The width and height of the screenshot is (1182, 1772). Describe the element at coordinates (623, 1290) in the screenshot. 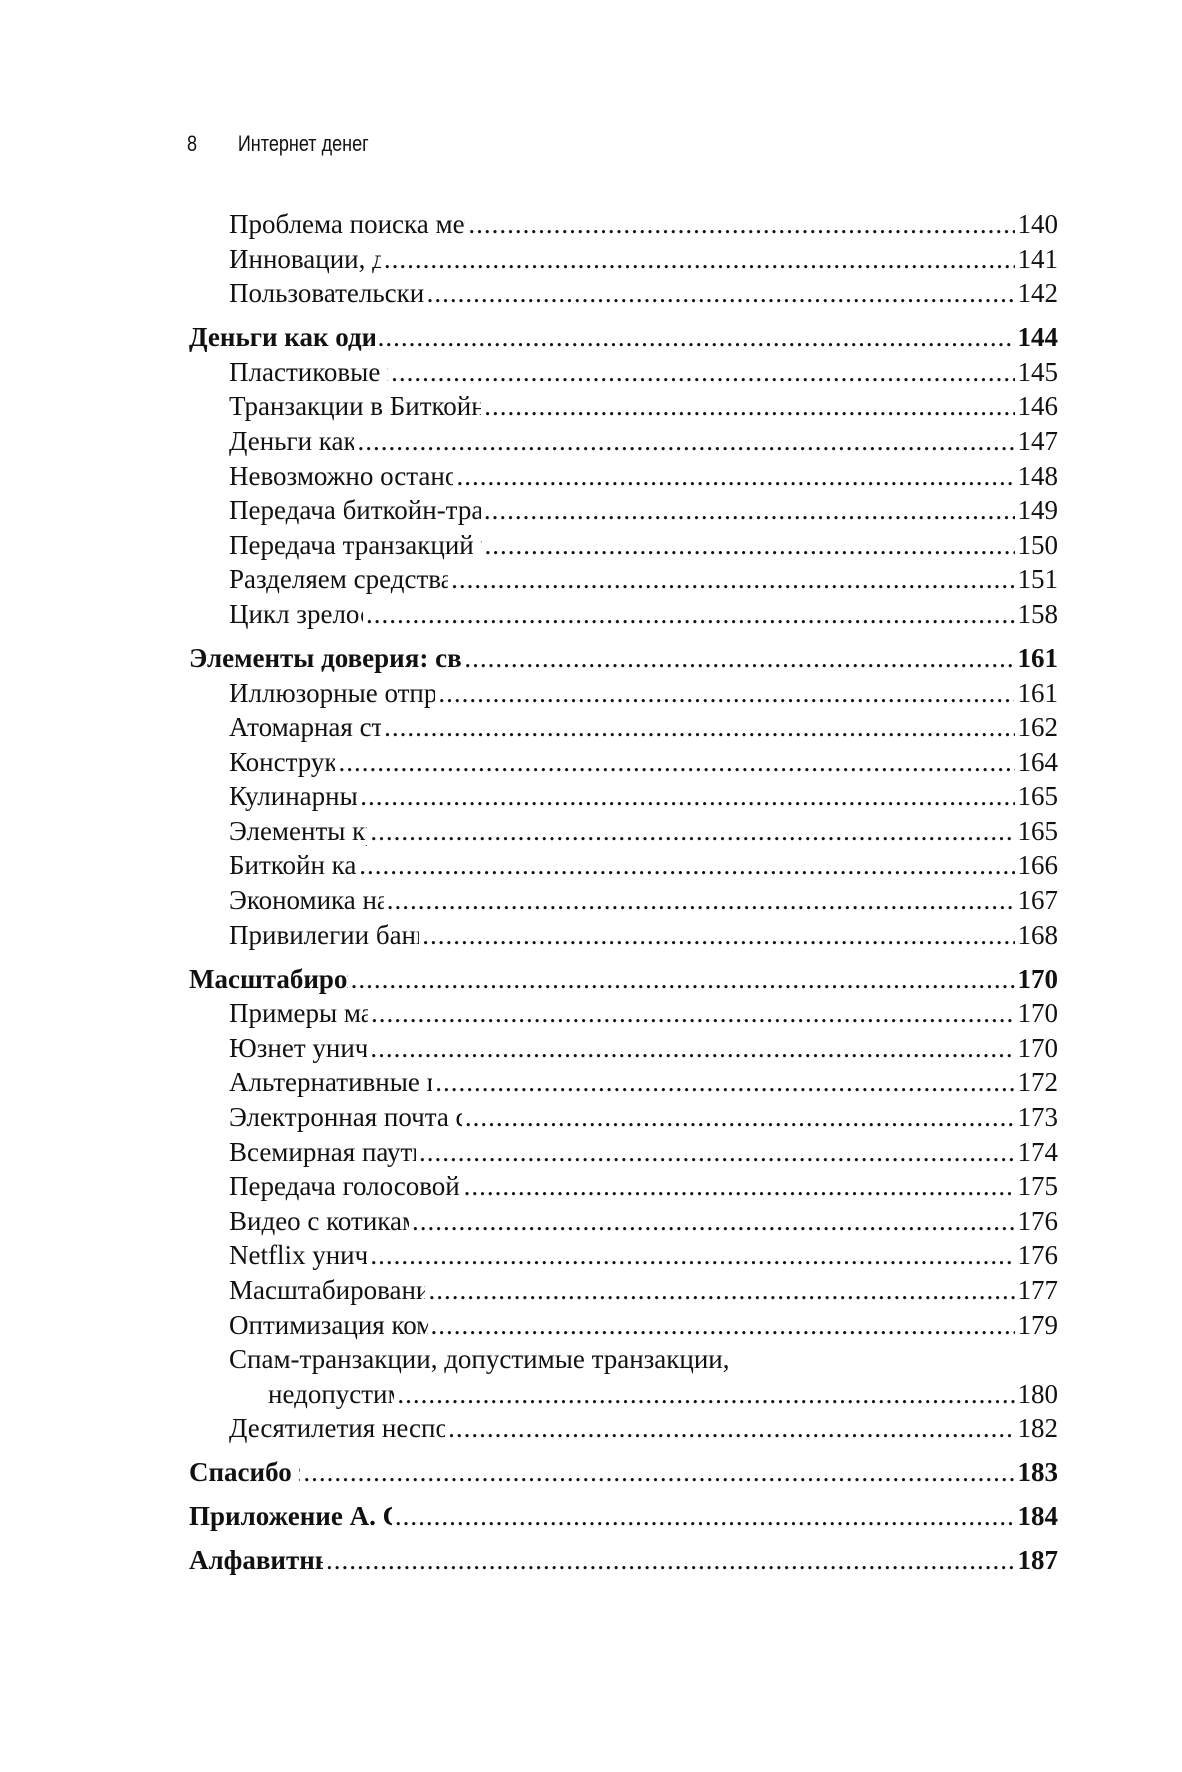

I see `toc-section-entry: Масштабирование — это движущаяся цель 177` at that location.